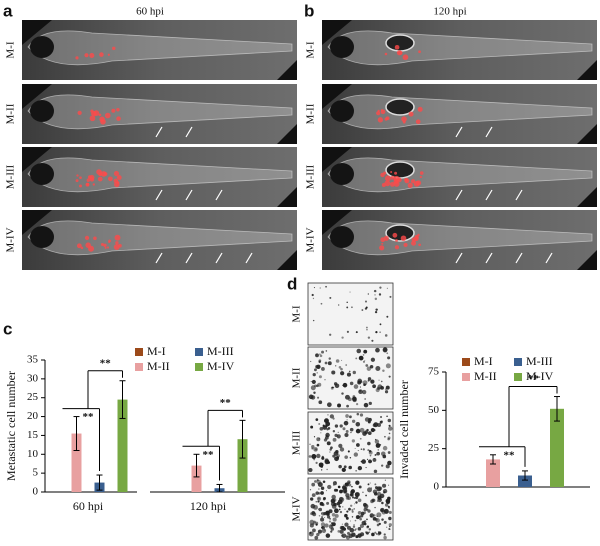  I want to click on micrograph: M-I, so click(342, 314).